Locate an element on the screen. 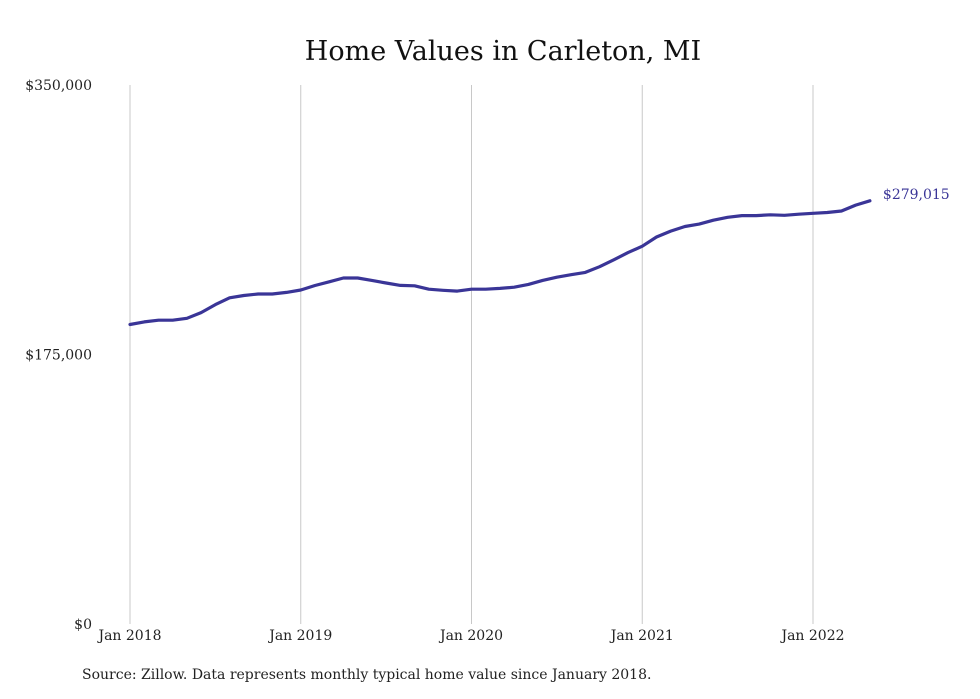 This screenshot has height=699, width=980. x-tick-label: Jan 2018 is located at coordinates (128, 636).